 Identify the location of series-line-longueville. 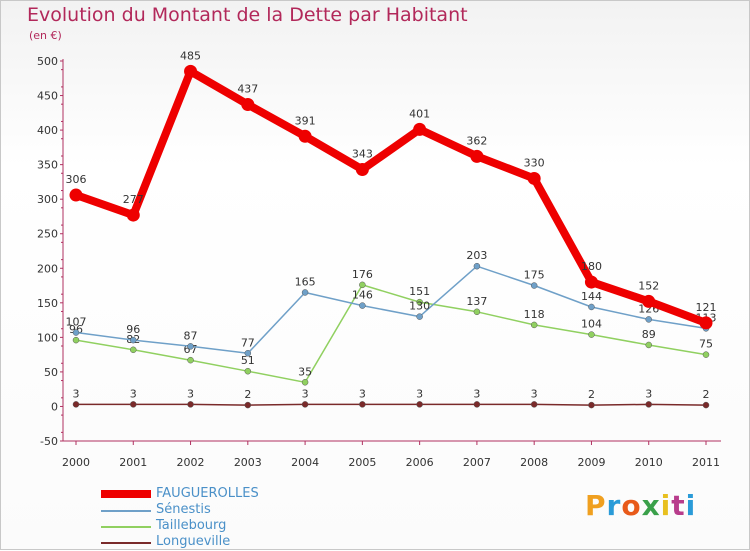
(391, 404).